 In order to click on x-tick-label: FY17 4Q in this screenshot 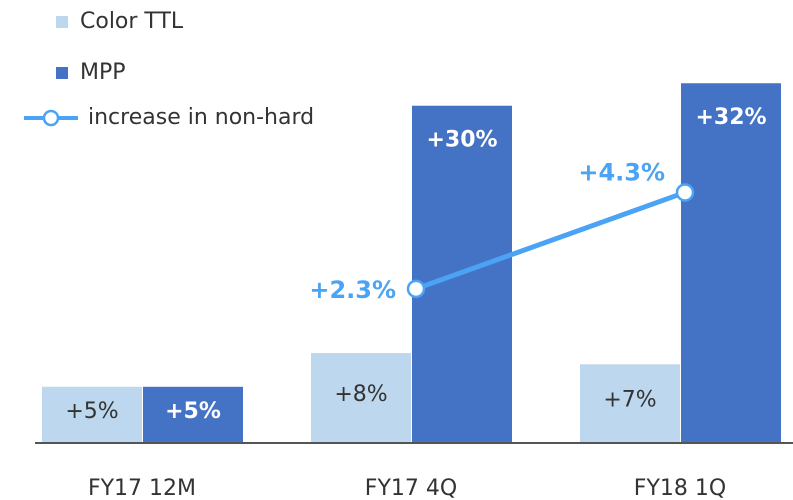, I will do `click(411, 488)`.